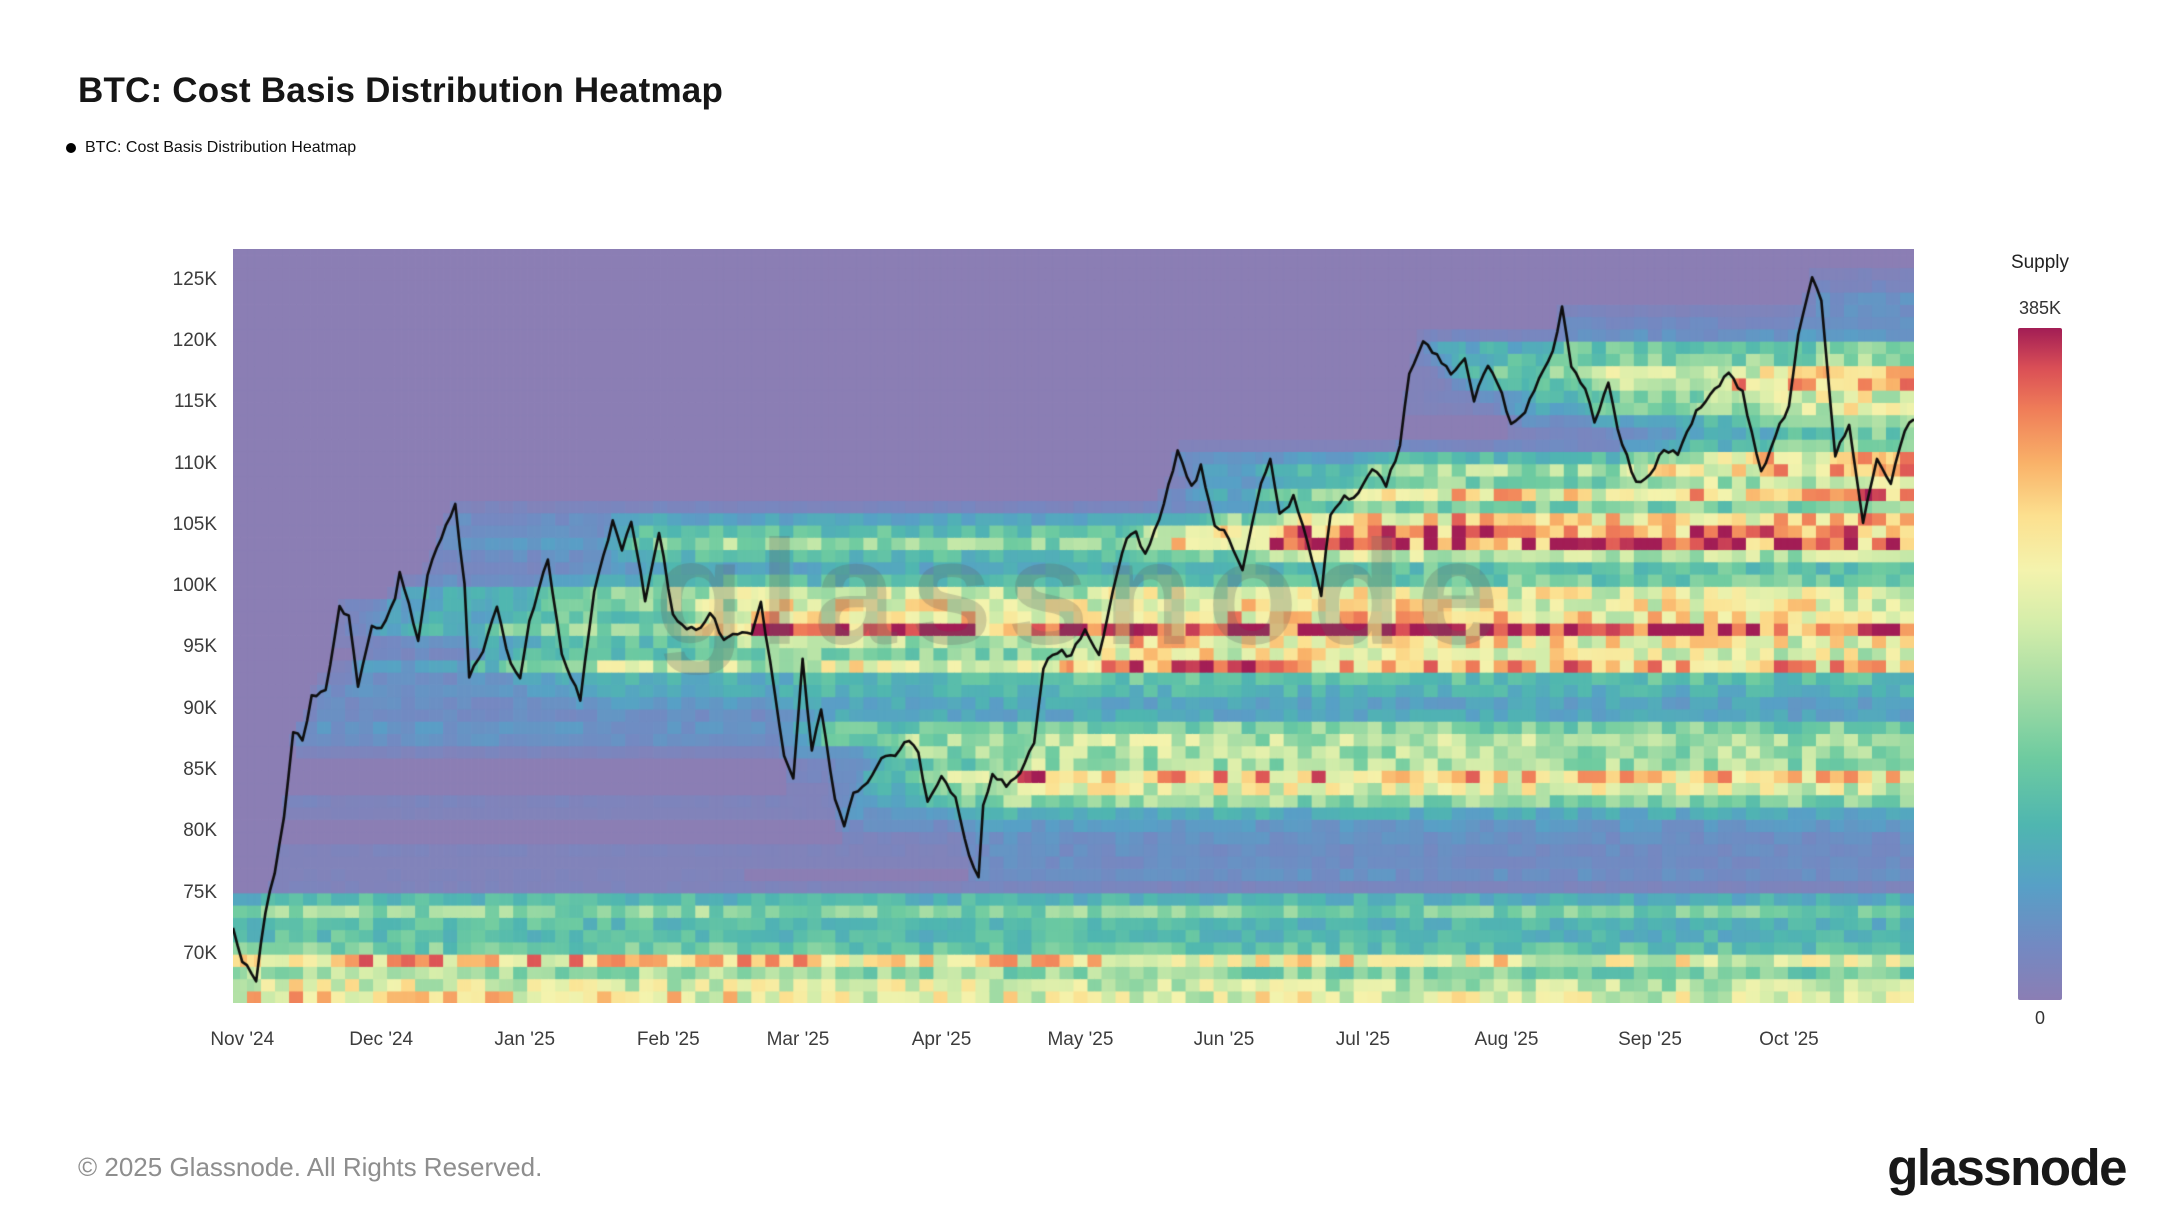 This screenshot has width=2160, height=1215. I want to click on x-tick-label: May '25, so click(1080, 1039).